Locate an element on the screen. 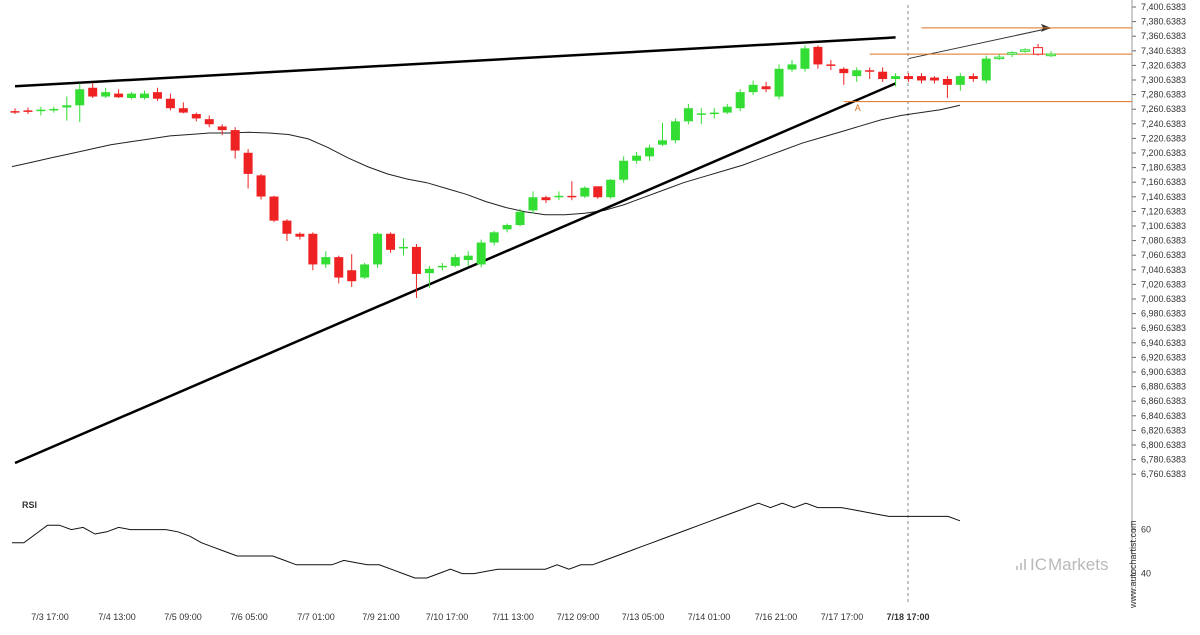  y-tick-label: 6,840.6383 is located at coordinates (1163, 416).